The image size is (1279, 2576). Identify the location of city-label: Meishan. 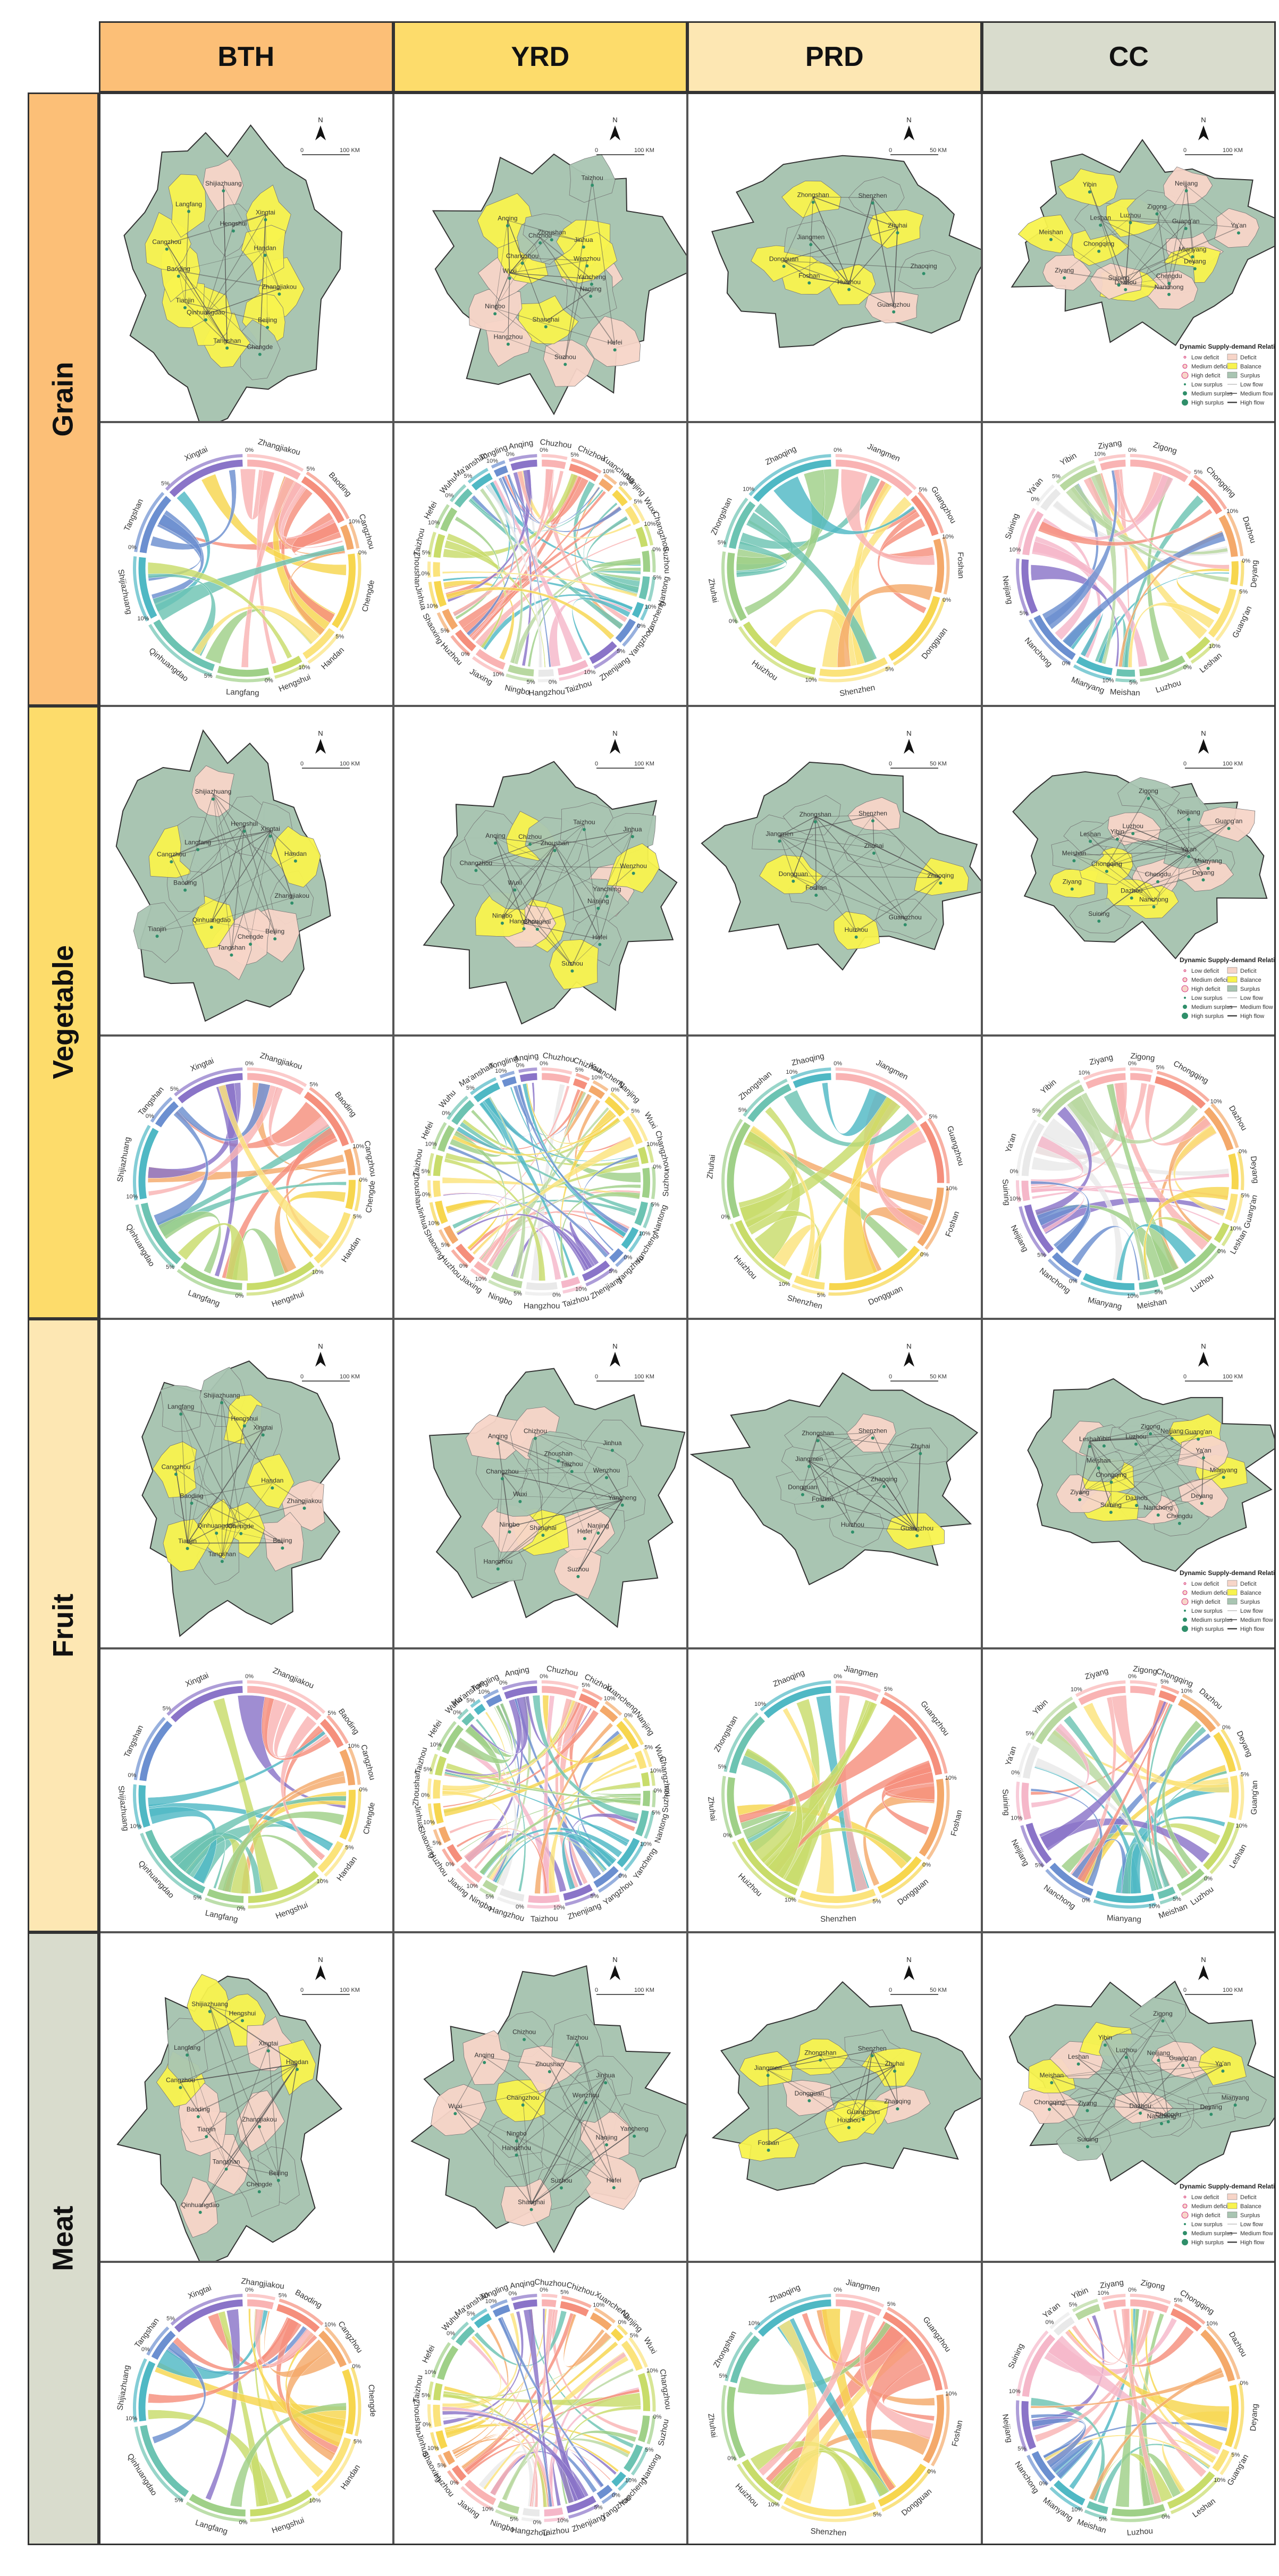
(1098, 1460).